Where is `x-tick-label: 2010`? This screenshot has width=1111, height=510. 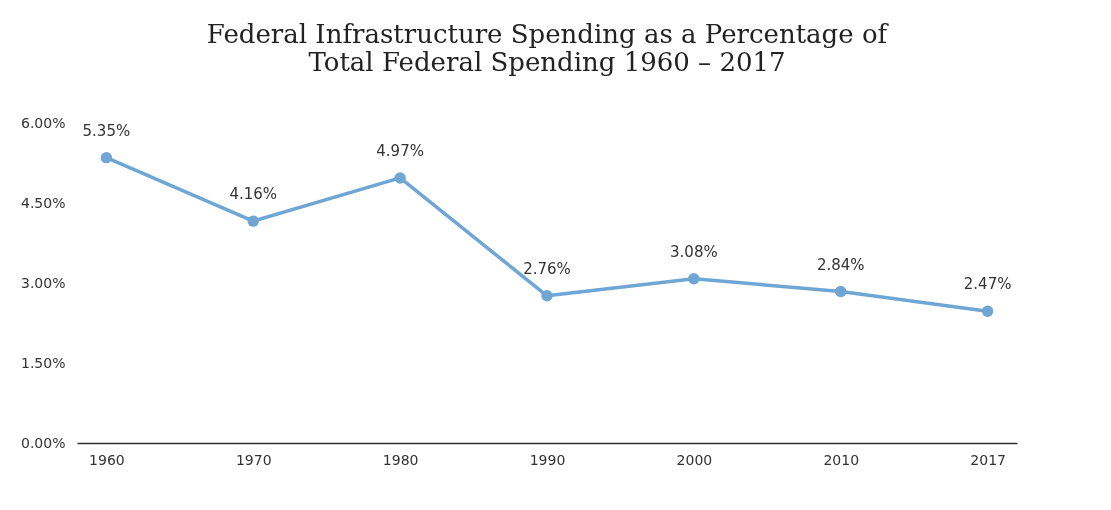
x-tick-label: 2010 is located at coordinates (841, 459).